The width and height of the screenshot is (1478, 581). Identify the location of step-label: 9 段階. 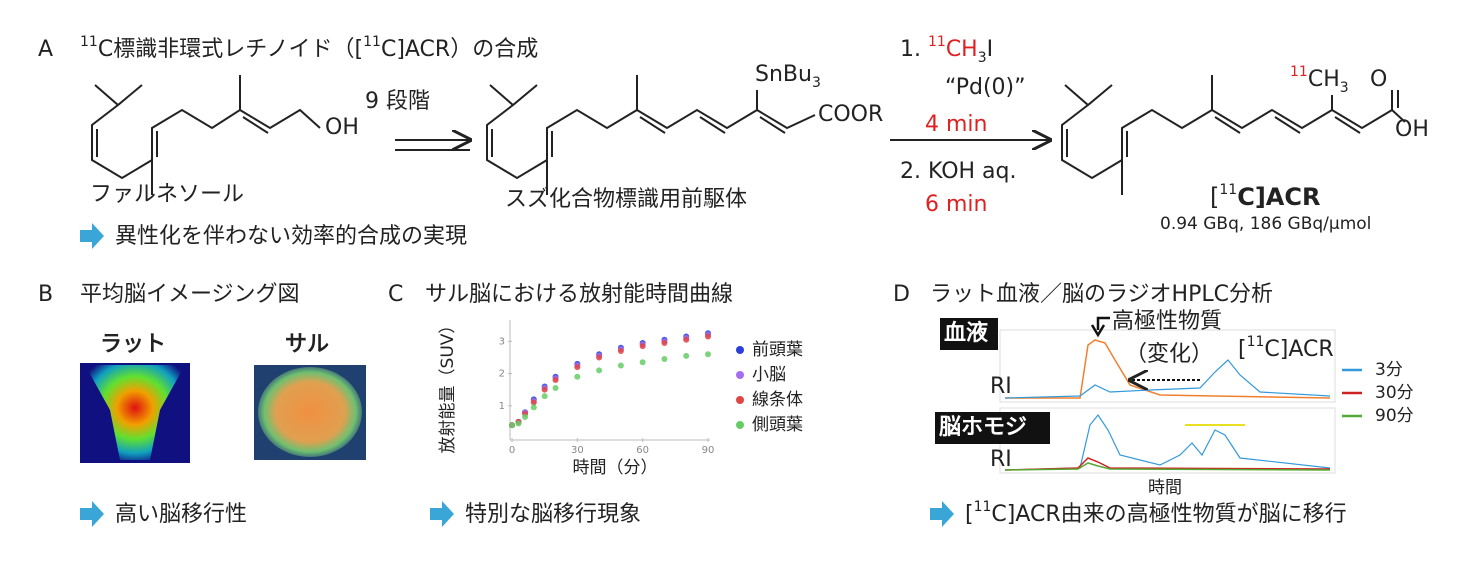
(397, 101).